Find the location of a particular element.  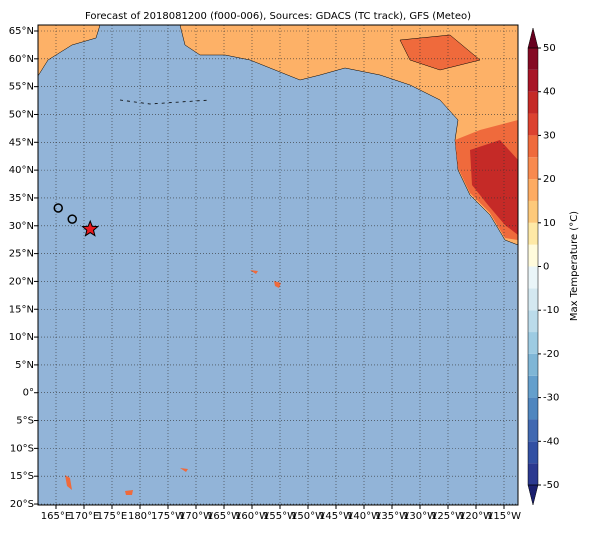

x-tick-label: 130°W is located at coordinates (420, 516).